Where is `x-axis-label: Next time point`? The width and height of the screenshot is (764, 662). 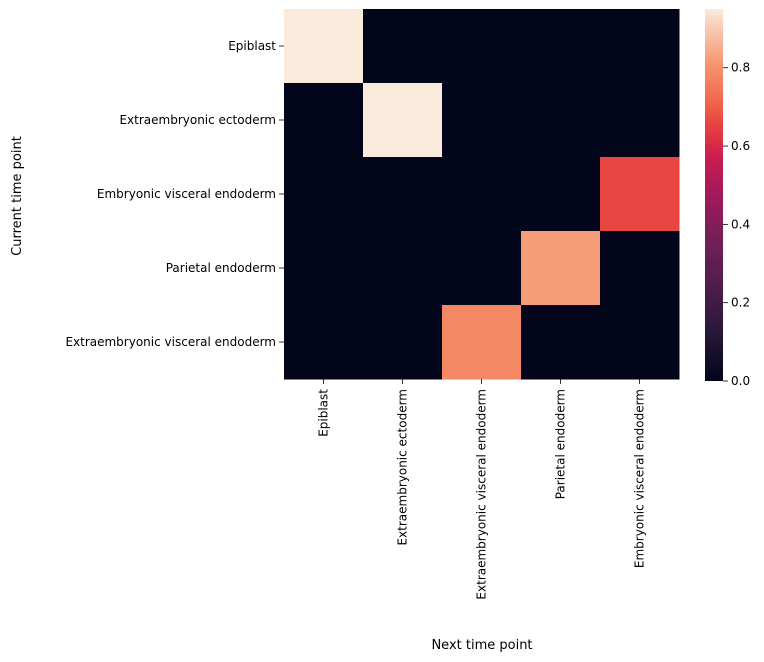 x-axis-label: Next time point is located at coordinates (481, 645).